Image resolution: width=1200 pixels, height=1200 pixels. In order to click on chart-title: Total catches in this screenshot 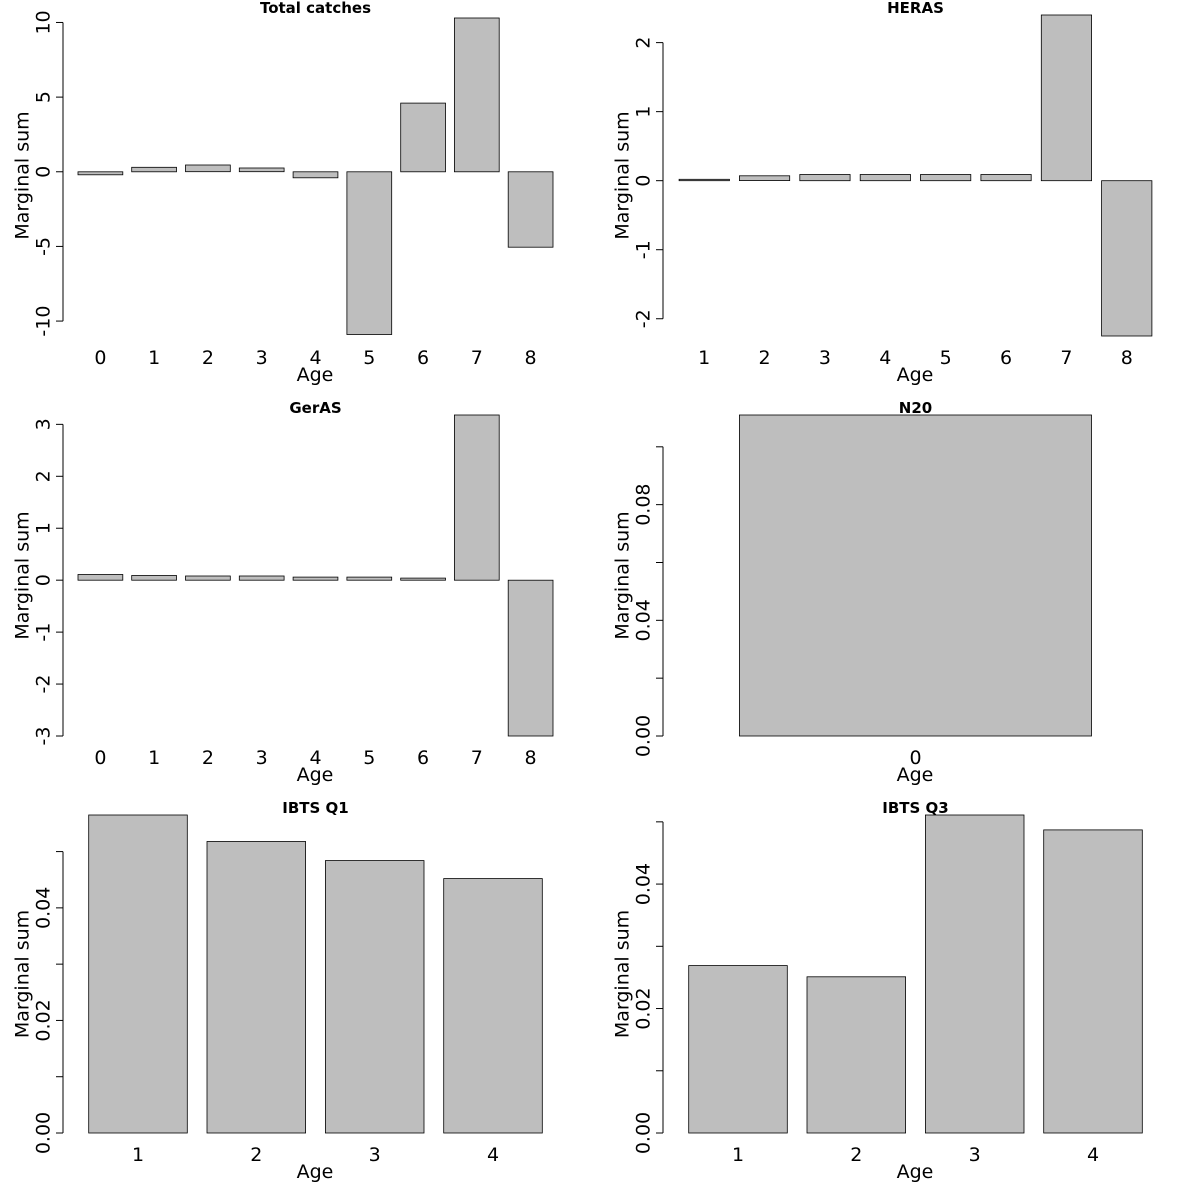, I will do `click(315, 8)`.